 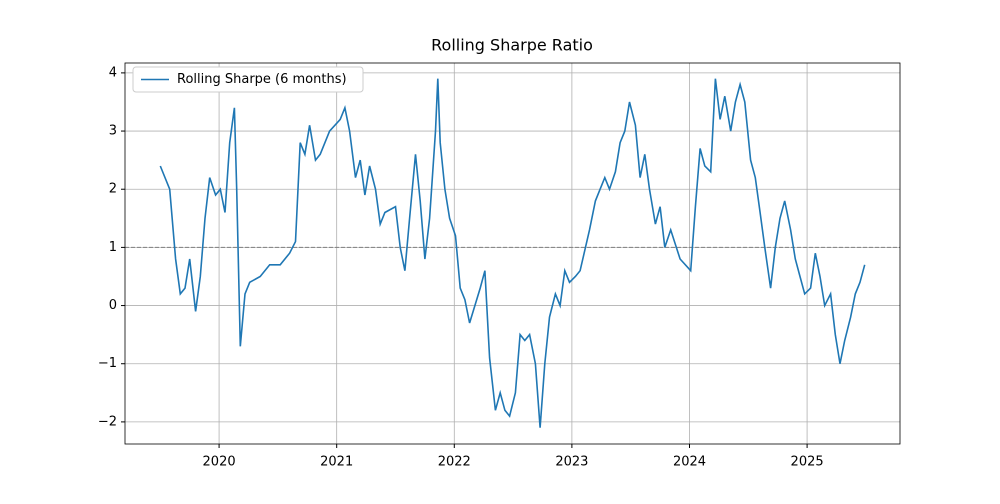 What do you see at coordinates (107, 363) in the screenshot?
I see `y-tick-label: −1` at bounding box center [107, 363].